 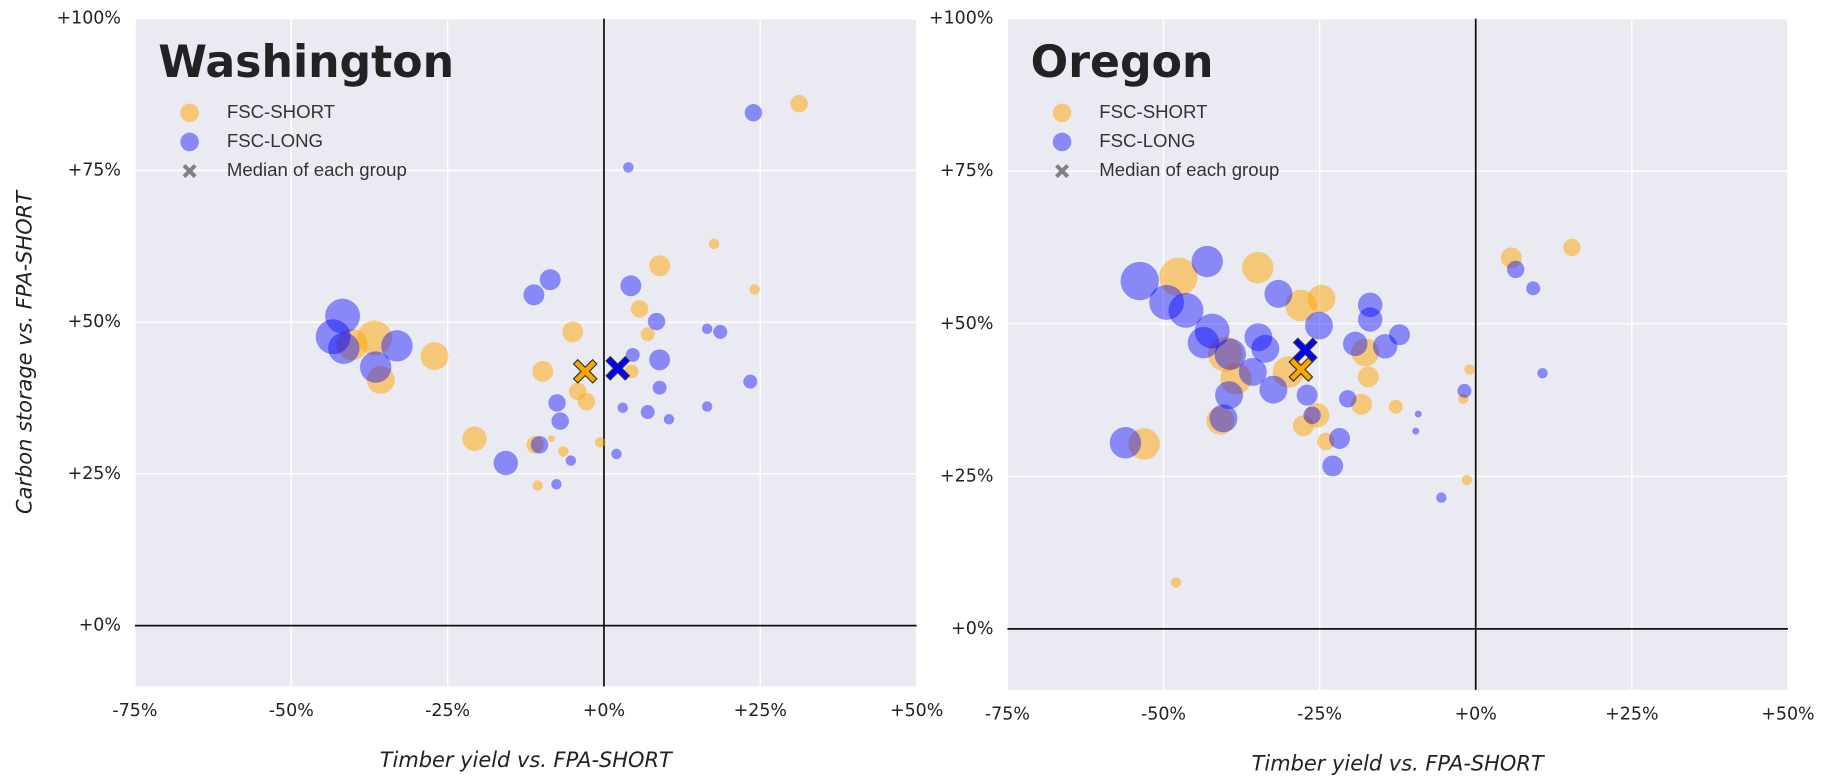 I want to click on y-axis-label: Carbon storage vs. FPA-SHORT, so click(x=25, y=351).